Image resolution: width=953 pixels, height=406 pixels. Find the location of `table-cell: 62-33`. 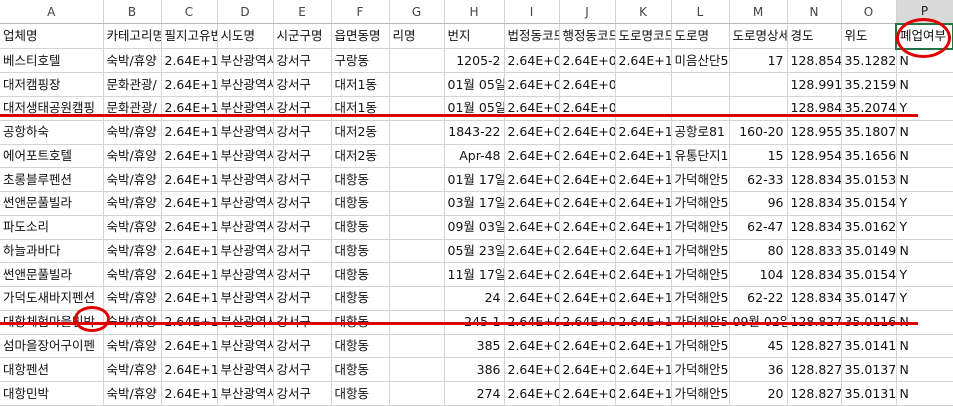

table-cell: 62-33 is located at coordinates (758, 180).